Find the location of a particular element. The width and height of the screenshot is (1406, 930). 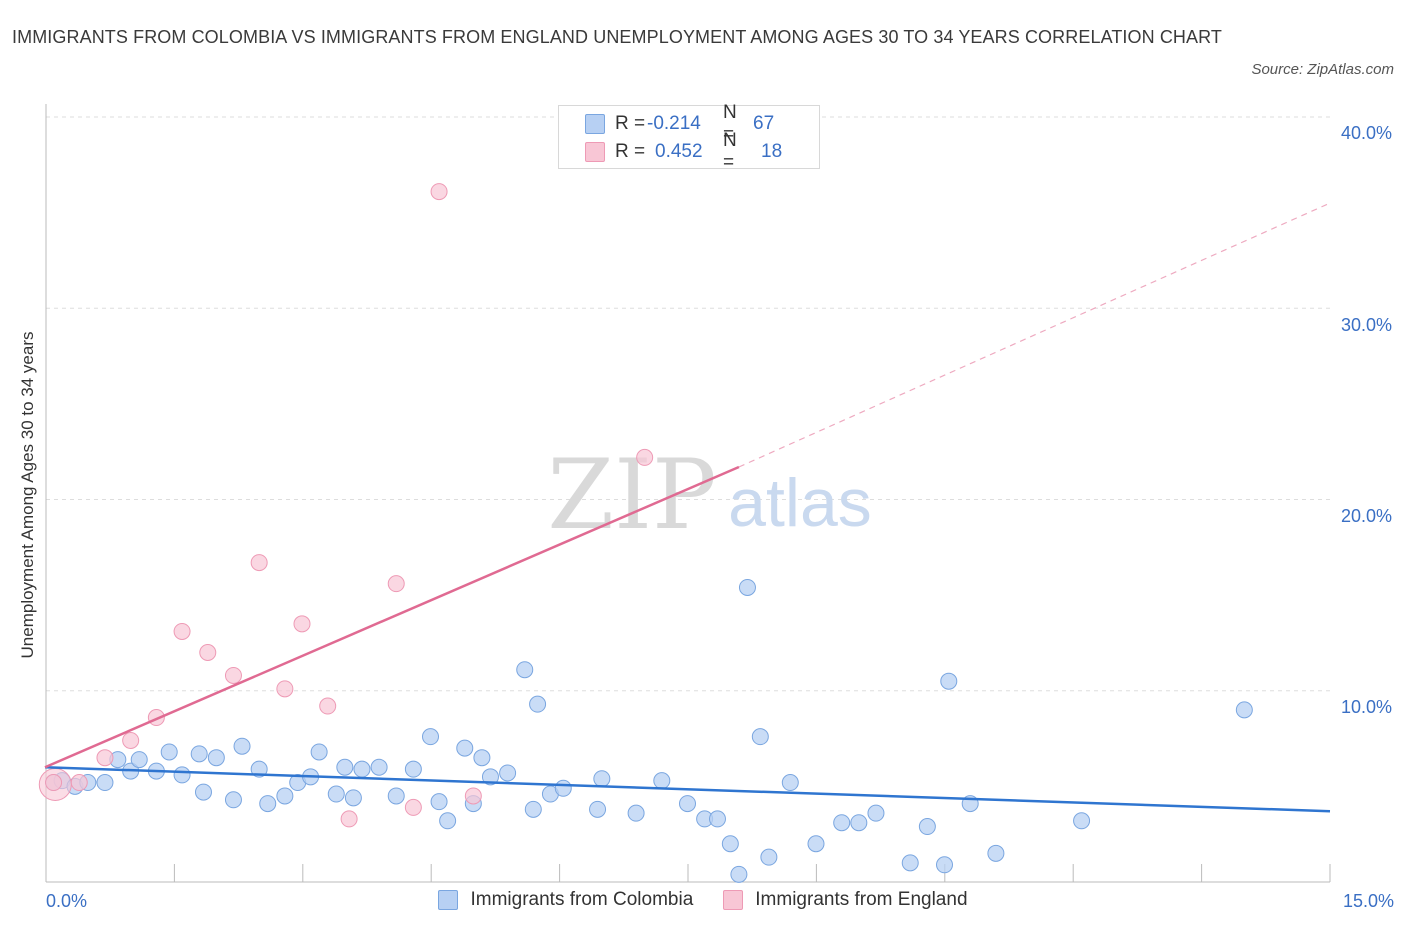

colombia-trend-line is located at coordinates (687, 789).